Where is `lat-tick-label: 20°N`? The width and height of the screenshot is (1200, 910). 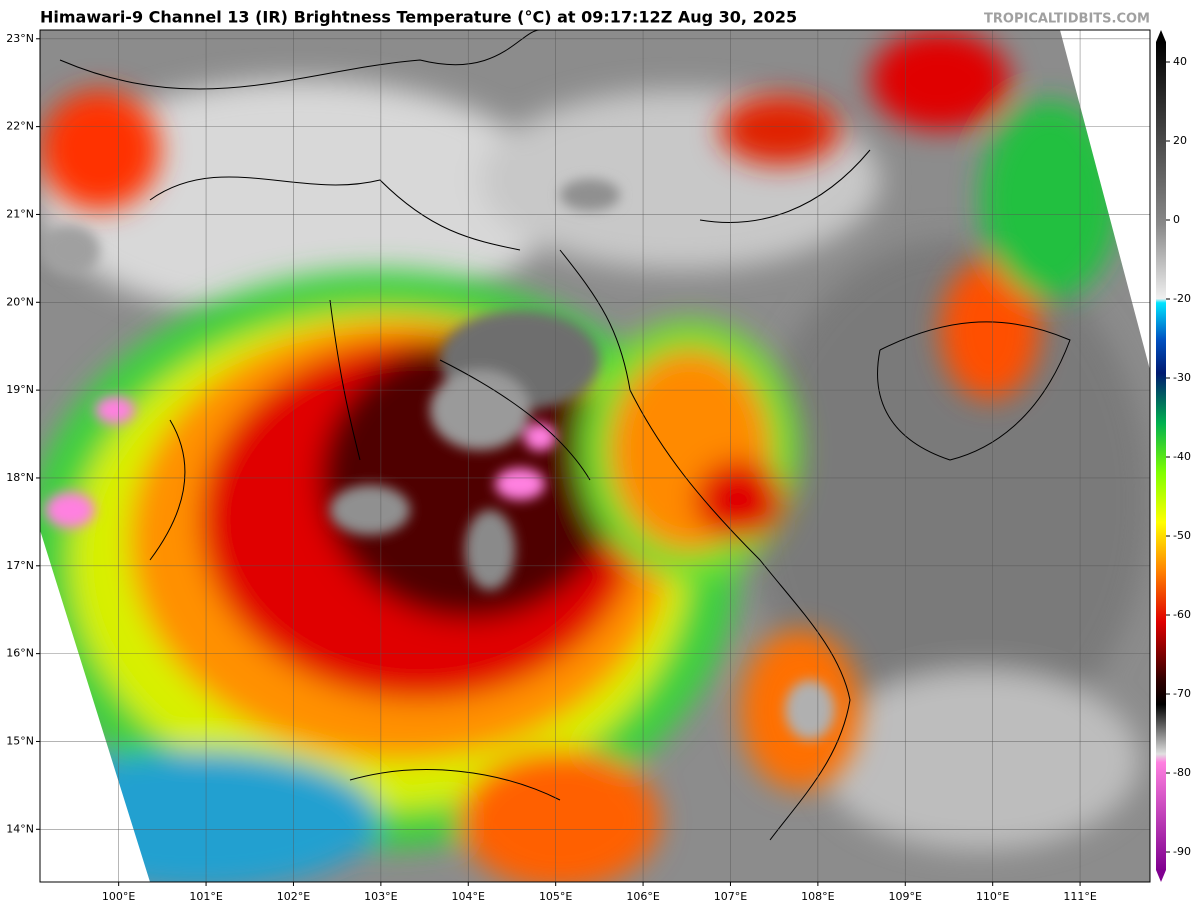 lat-tick-label: 20°N is located at coordinates (20, 301).